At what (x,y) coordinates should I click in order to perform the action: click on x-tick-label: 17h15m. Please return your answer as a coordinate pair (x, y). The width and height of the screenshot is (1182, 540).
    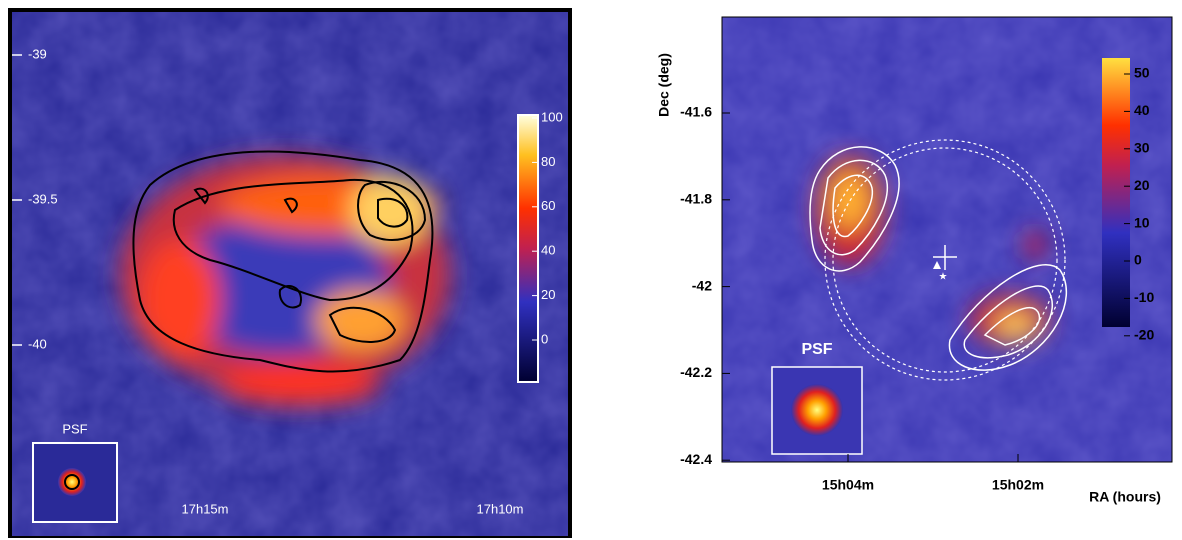
    Looking at the image, I should click on (205, 508).